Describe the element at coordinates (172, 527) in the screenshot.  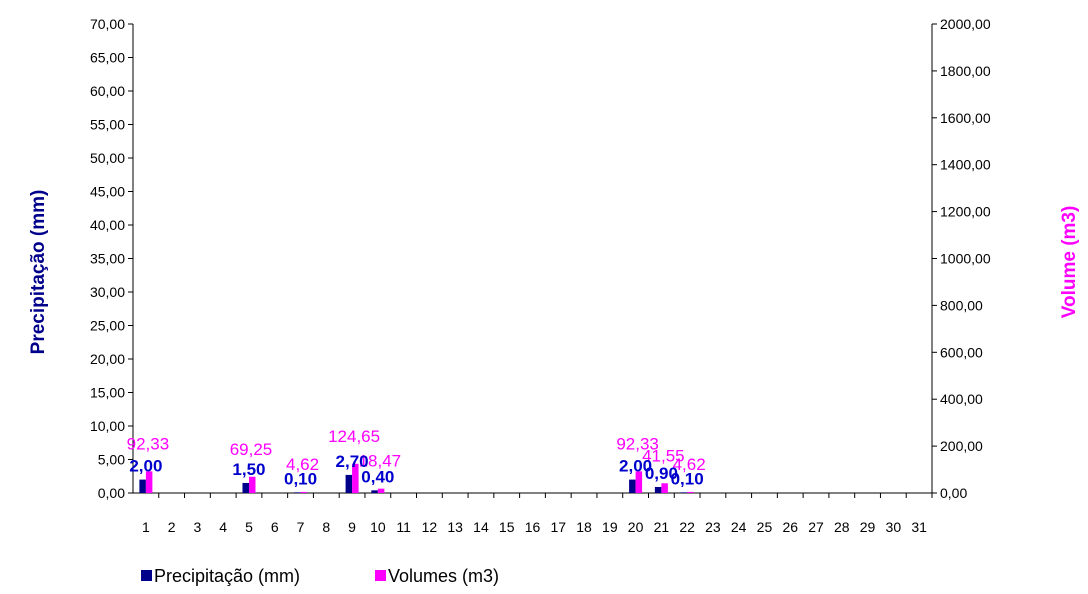
I see `x-tick-label: 2` at that location.